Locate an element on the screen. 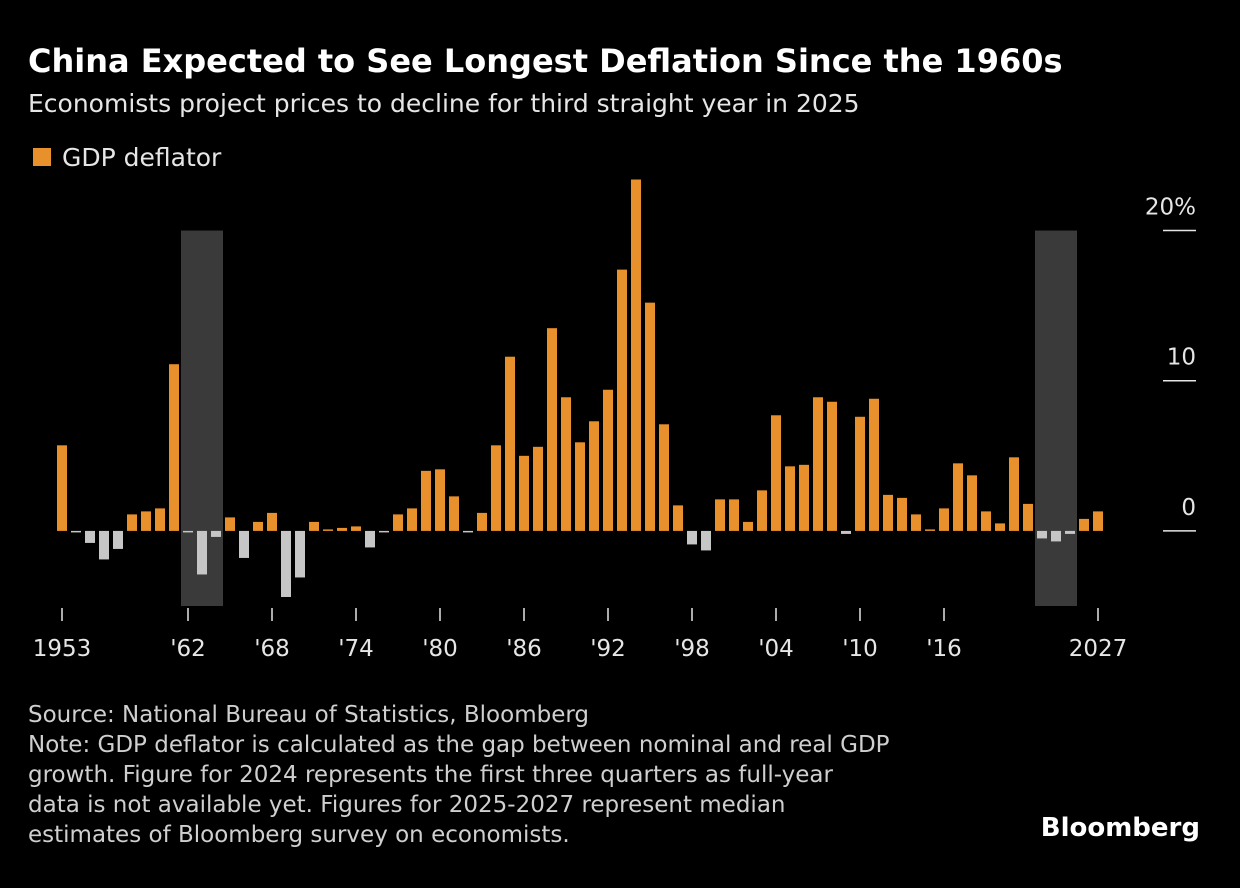 The image size is (1240, 888). x-tick-label: '68 is located at coordinates (272, 649).